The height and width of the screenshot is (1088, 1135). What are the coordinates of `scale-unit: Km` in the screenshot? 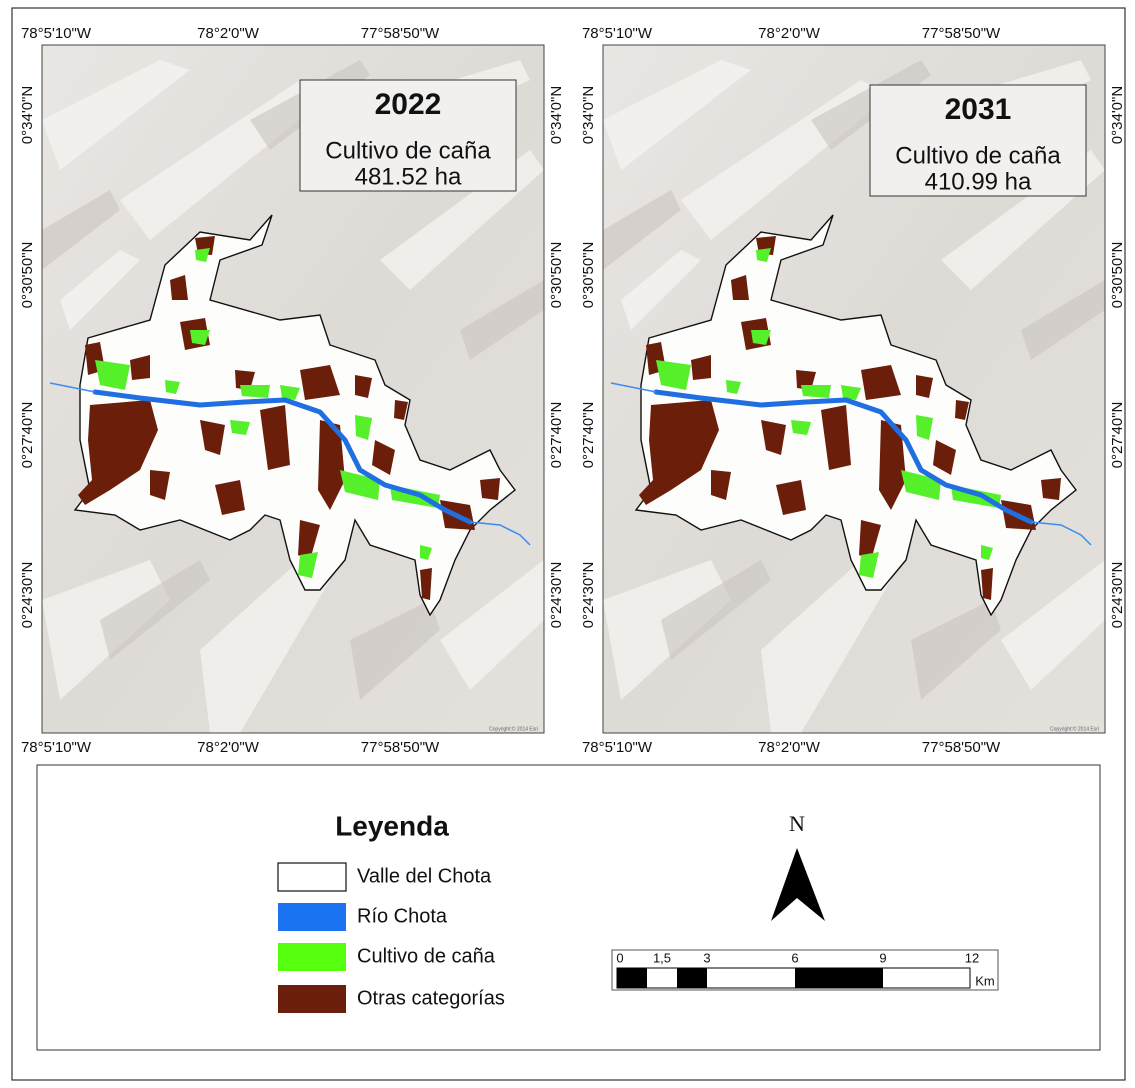 It's located at (985, 980).